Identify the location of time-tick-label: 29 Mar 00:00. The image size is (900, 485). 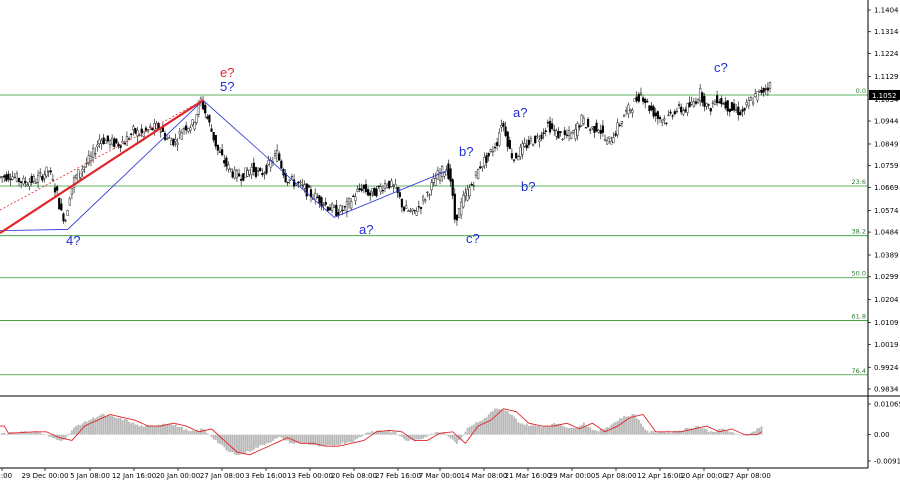
(572, 476).